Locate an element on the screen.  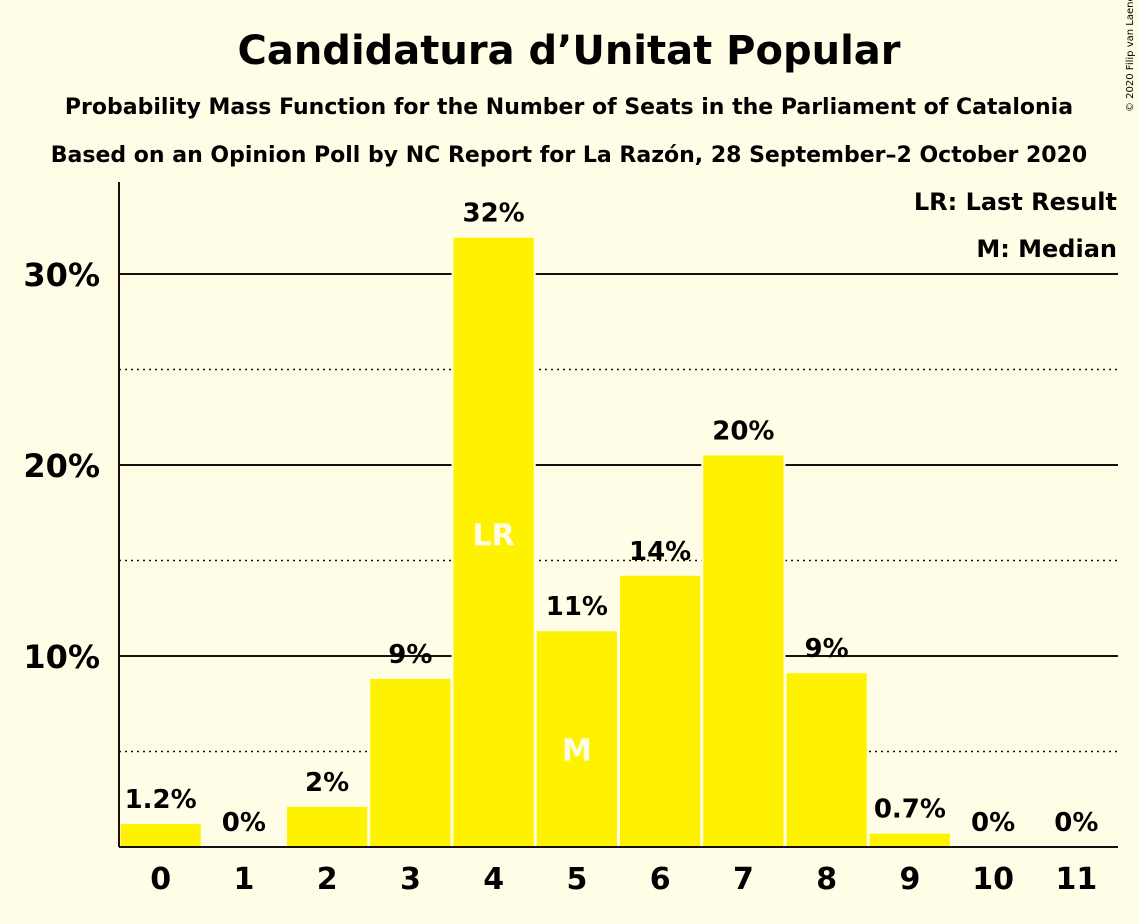
data-label-2: 2% is located at coordinates (327, 783).